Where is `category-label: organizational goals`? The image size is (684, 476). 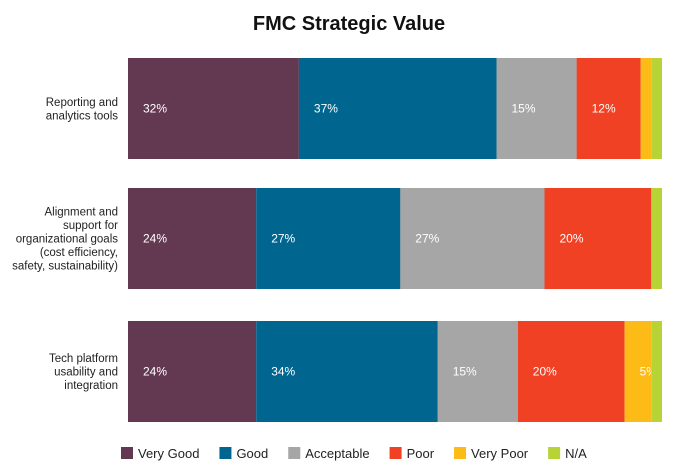 category-label: organizational goals is located at coordinates (67, 240).